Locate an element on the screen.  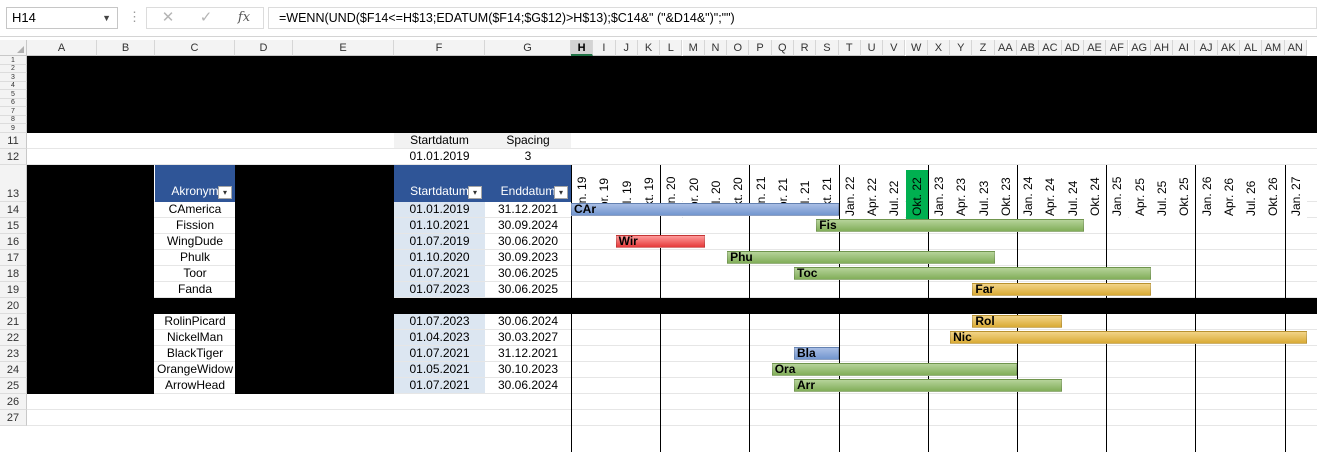
column-header-s: S is located at coordinates (827, 48).